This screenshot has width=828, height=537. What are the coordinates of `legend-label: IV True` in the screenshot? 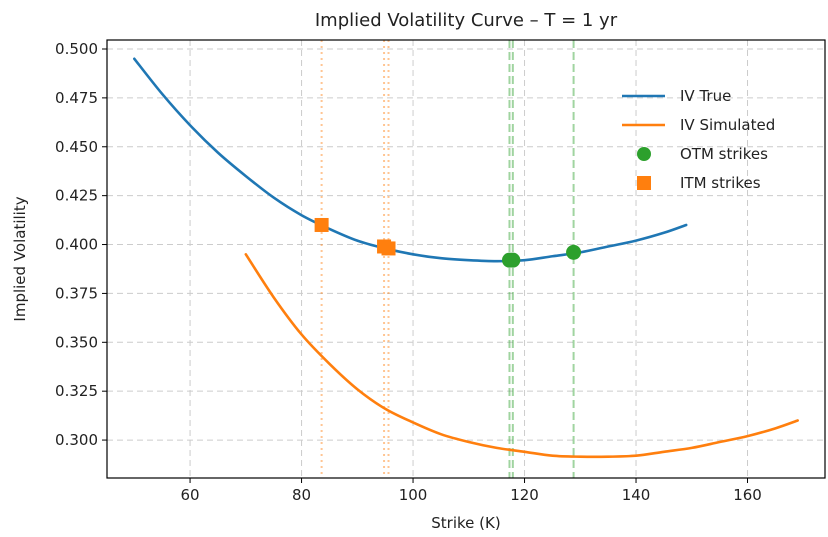 It's located at (705, 96).